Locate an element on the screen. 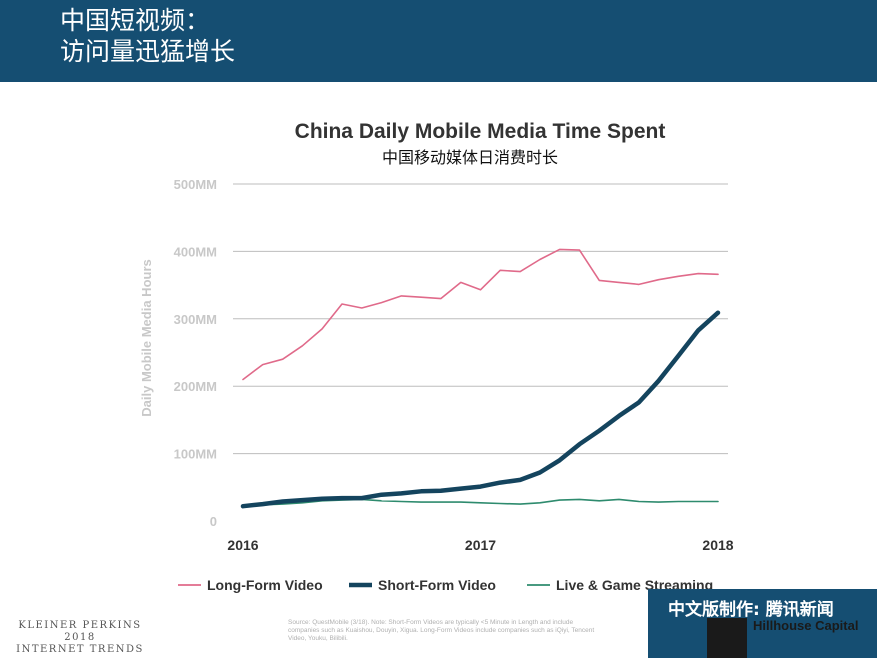  y-tick-label: 200MM is located at coordinates (195, 386).